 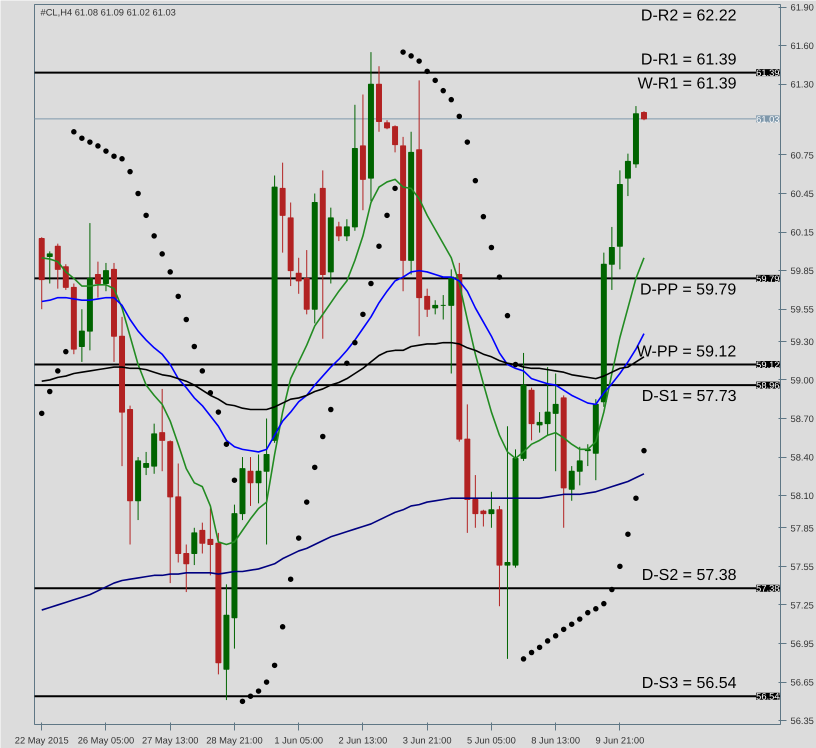 What do you see at coordinates (768, 279) in the screenshot?
I see `ref-line-label: 59.79` at bounding box center [768, 279].